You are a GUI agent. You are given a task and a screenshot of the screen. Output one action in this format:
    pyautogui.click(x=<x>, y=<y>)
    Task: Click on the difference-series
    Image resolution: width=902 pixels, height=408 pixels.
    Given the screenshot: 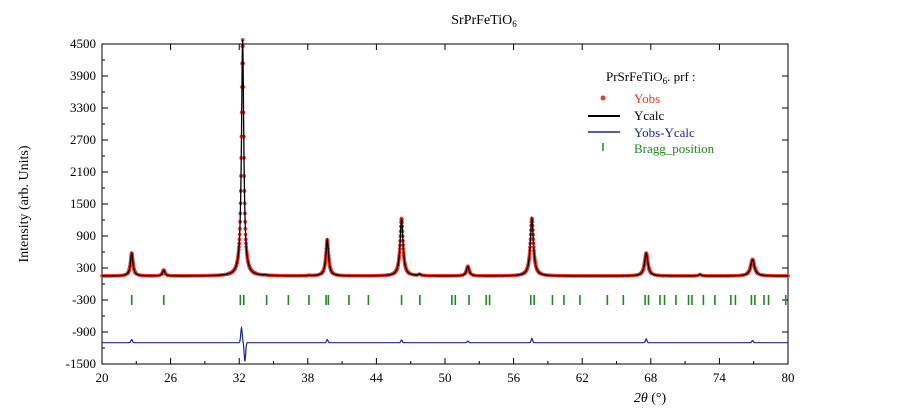 What is the action you would take?
    pyautogui.click(x=445, y=343)
    